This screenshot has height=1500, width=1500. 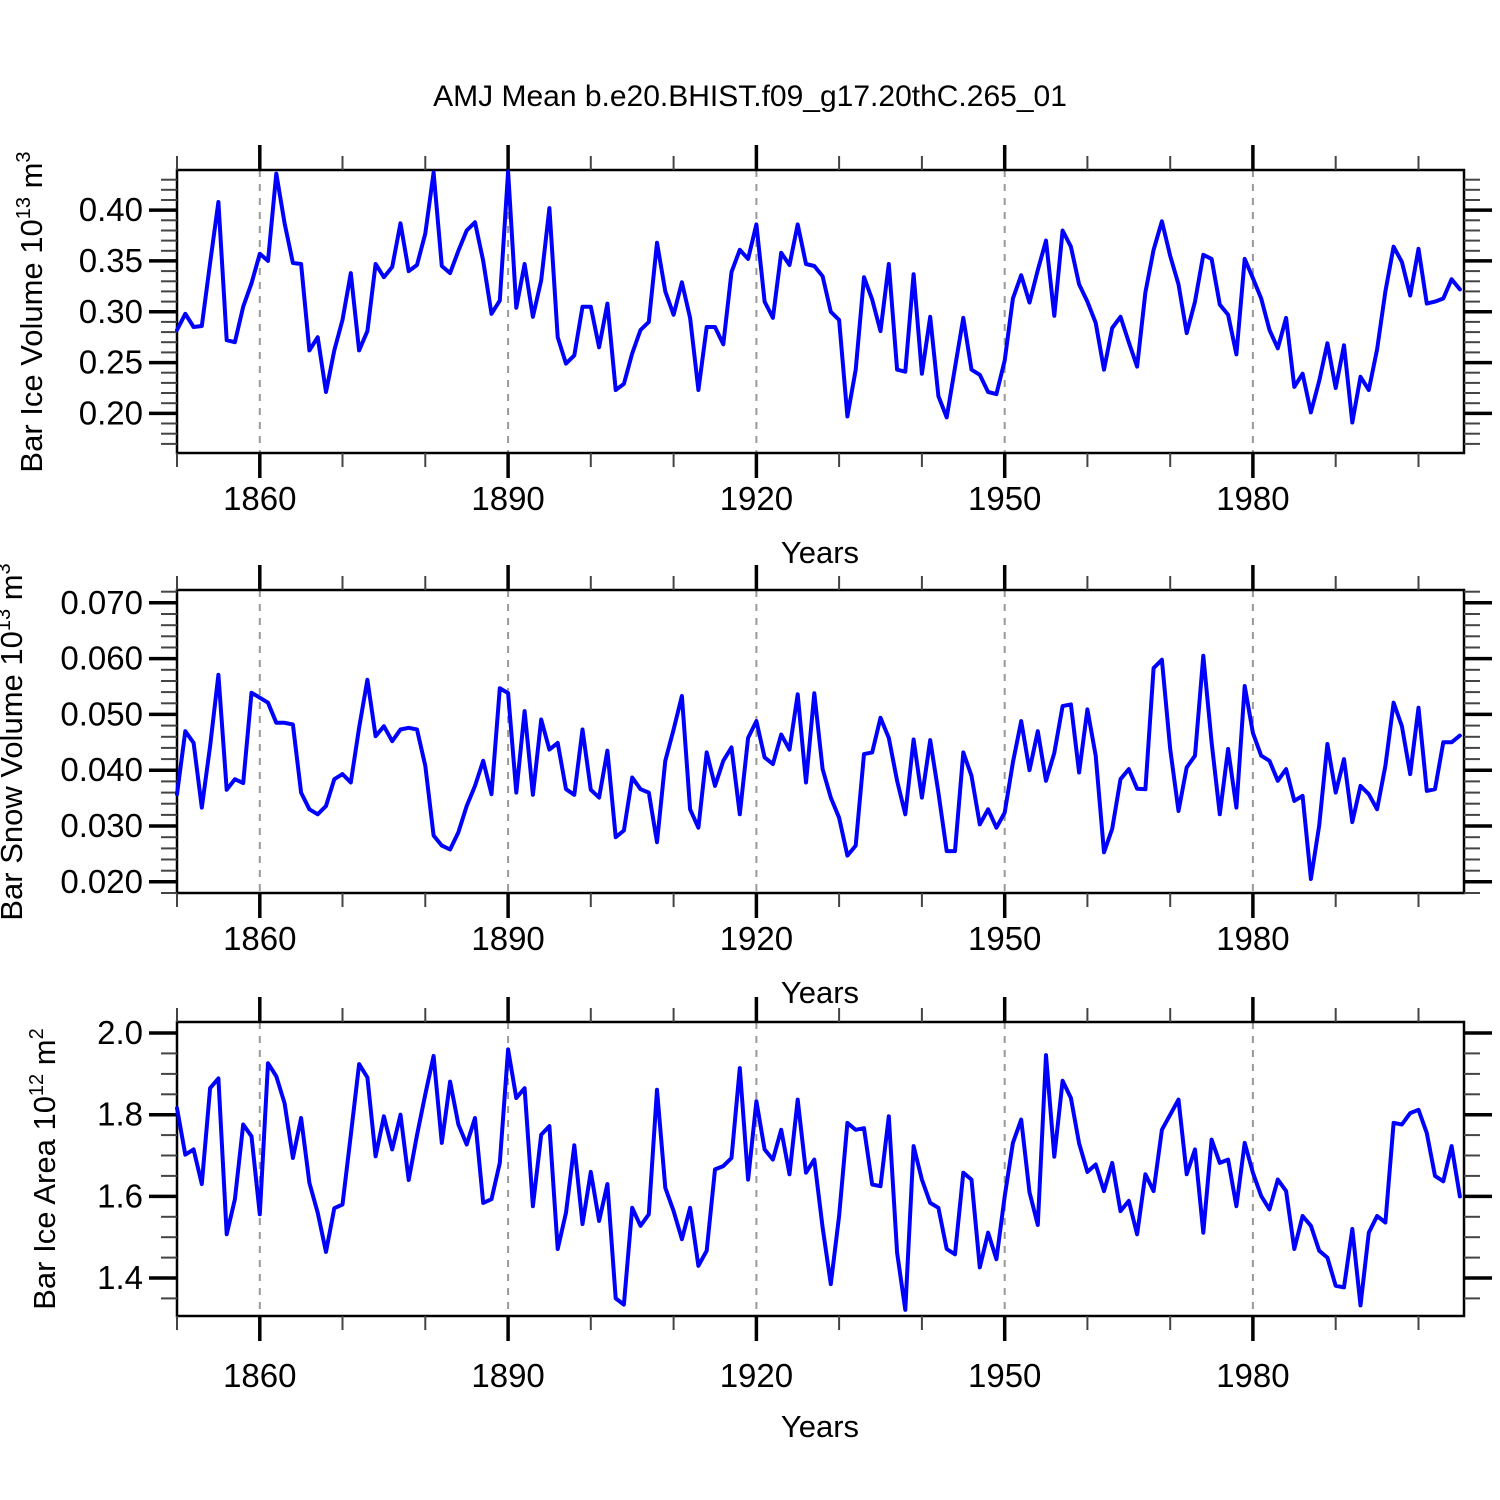 I want to click on y-axis-title: Bar Snow Volume 1013 m3, so click(x=14, y=741).